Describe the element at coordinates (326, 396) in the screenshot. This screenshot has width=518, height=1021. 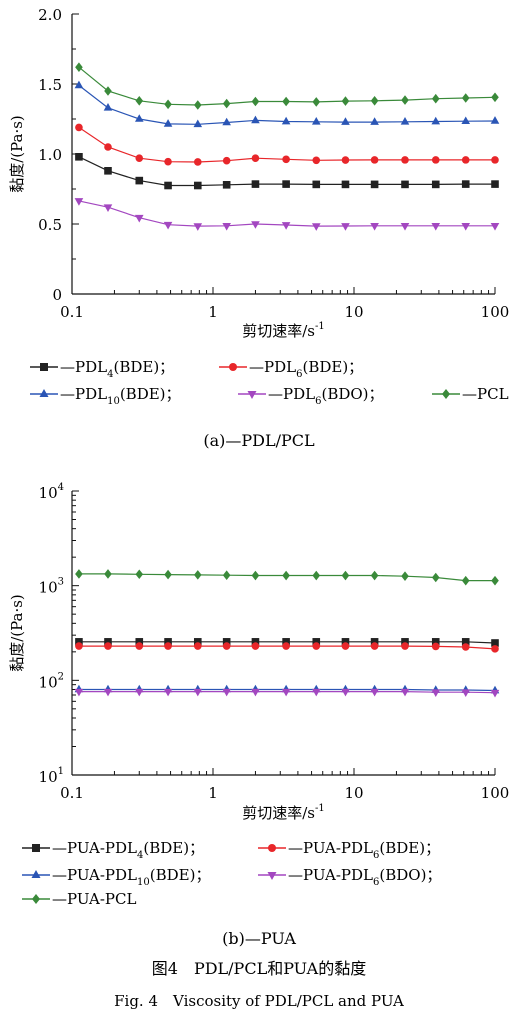
I see `legend-label: —PDL6(BDO)；` at that location.